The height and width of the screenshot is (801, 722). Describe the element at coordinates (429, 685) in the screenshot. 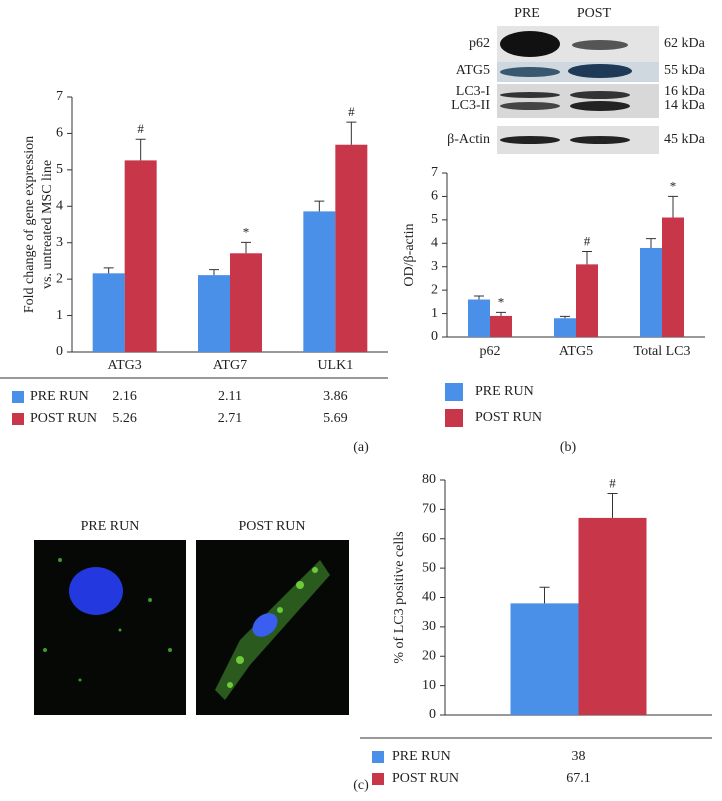

I see `y-tick-label: 10` at that location.